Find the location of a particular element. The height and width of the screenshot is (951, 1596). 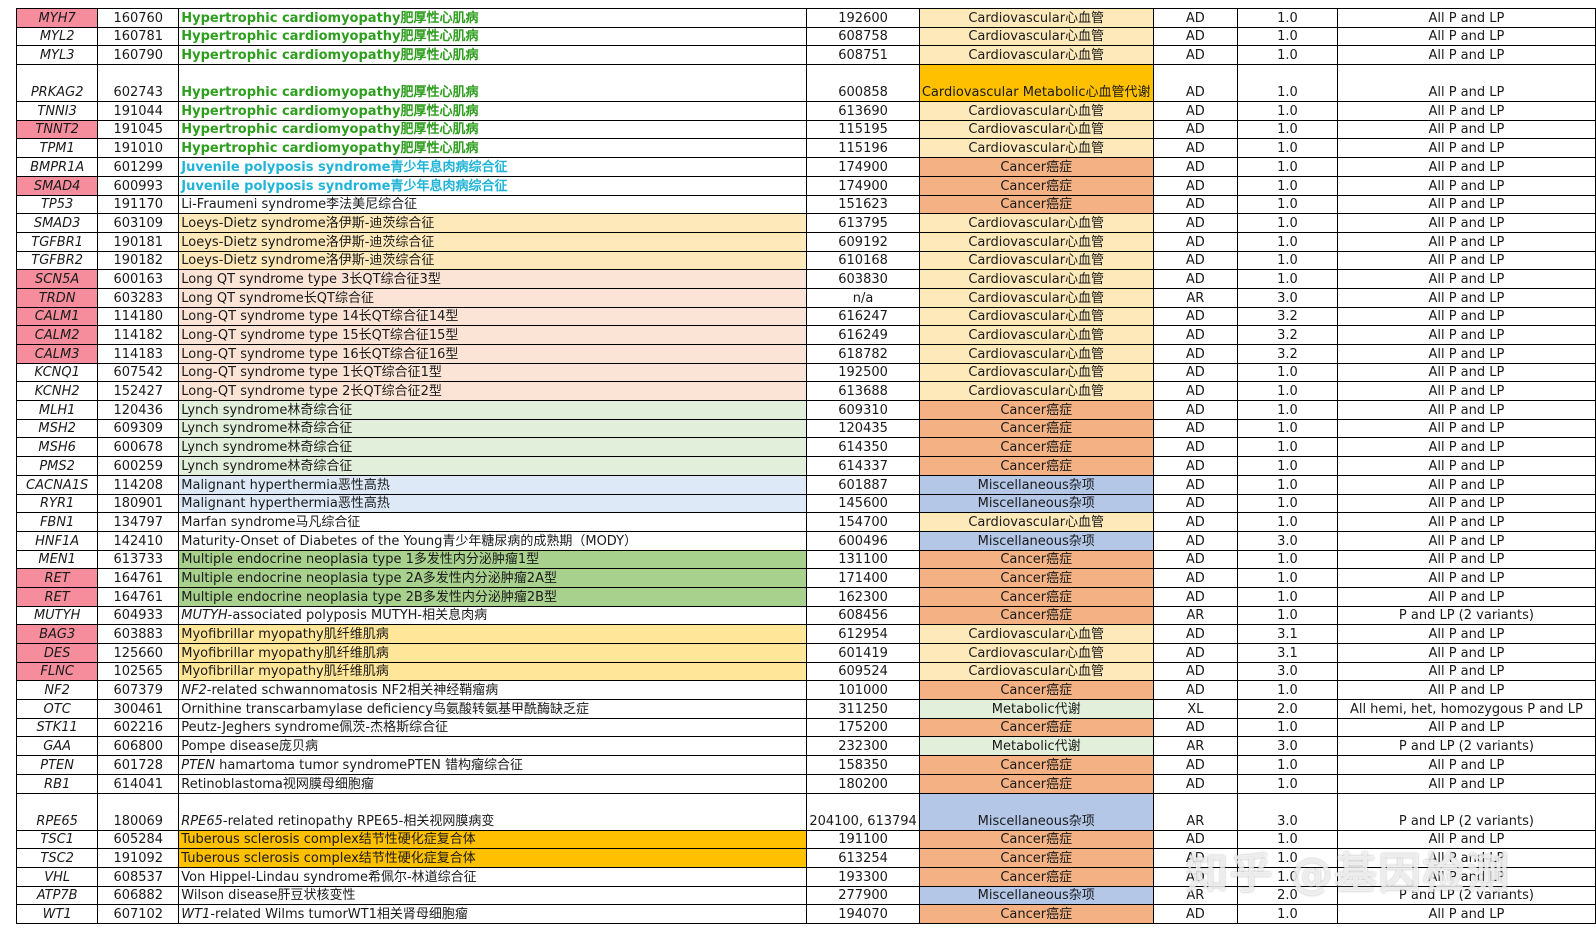

phenotype-mim-cell: 613690 is located at coordinates (863, 111).